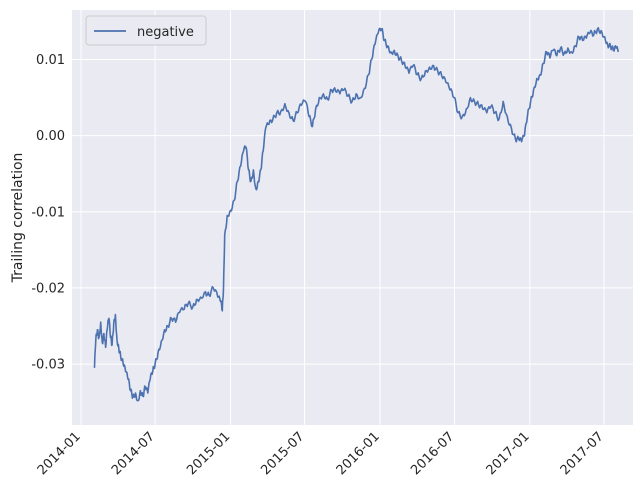 The image size is (644, 499). Describe the element at coordinates (358, 453) in the screenshot. I see `x-tick-label: 2016-01` at that location.